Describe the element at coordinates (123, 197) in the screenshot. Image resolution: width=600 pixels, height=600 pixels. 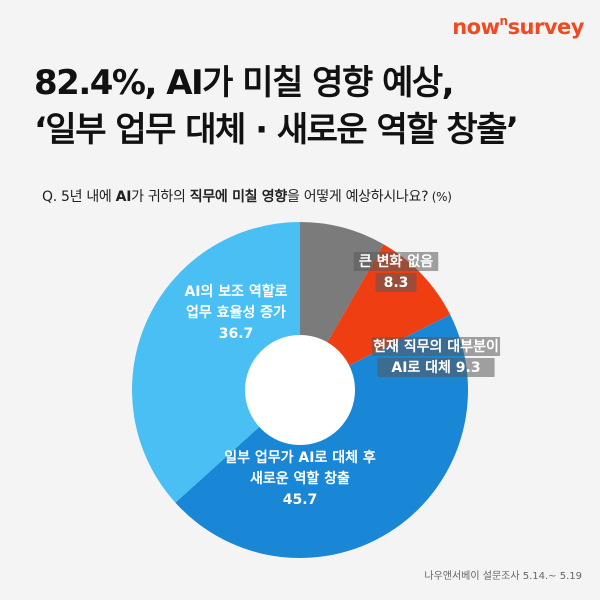
I see `question-bold-1: AI` at that location.